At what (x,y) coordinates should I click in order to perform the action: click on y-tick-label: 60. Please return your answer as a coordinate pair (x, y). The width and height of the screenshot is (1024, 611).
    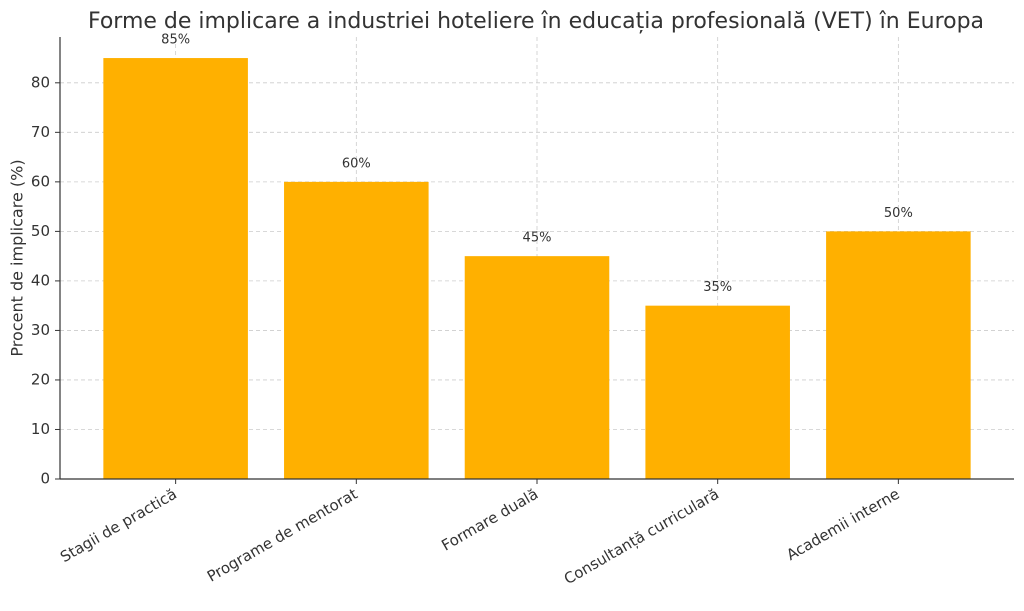
    Looking at the image, I should click on (40, 181).